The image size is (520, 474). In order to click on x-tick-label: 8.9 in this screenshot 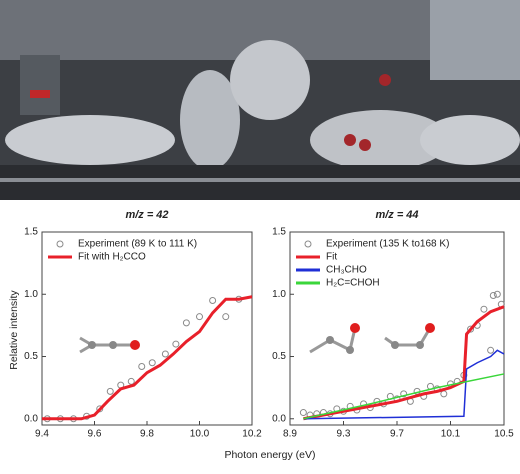, I will do `click(290, 434)`.